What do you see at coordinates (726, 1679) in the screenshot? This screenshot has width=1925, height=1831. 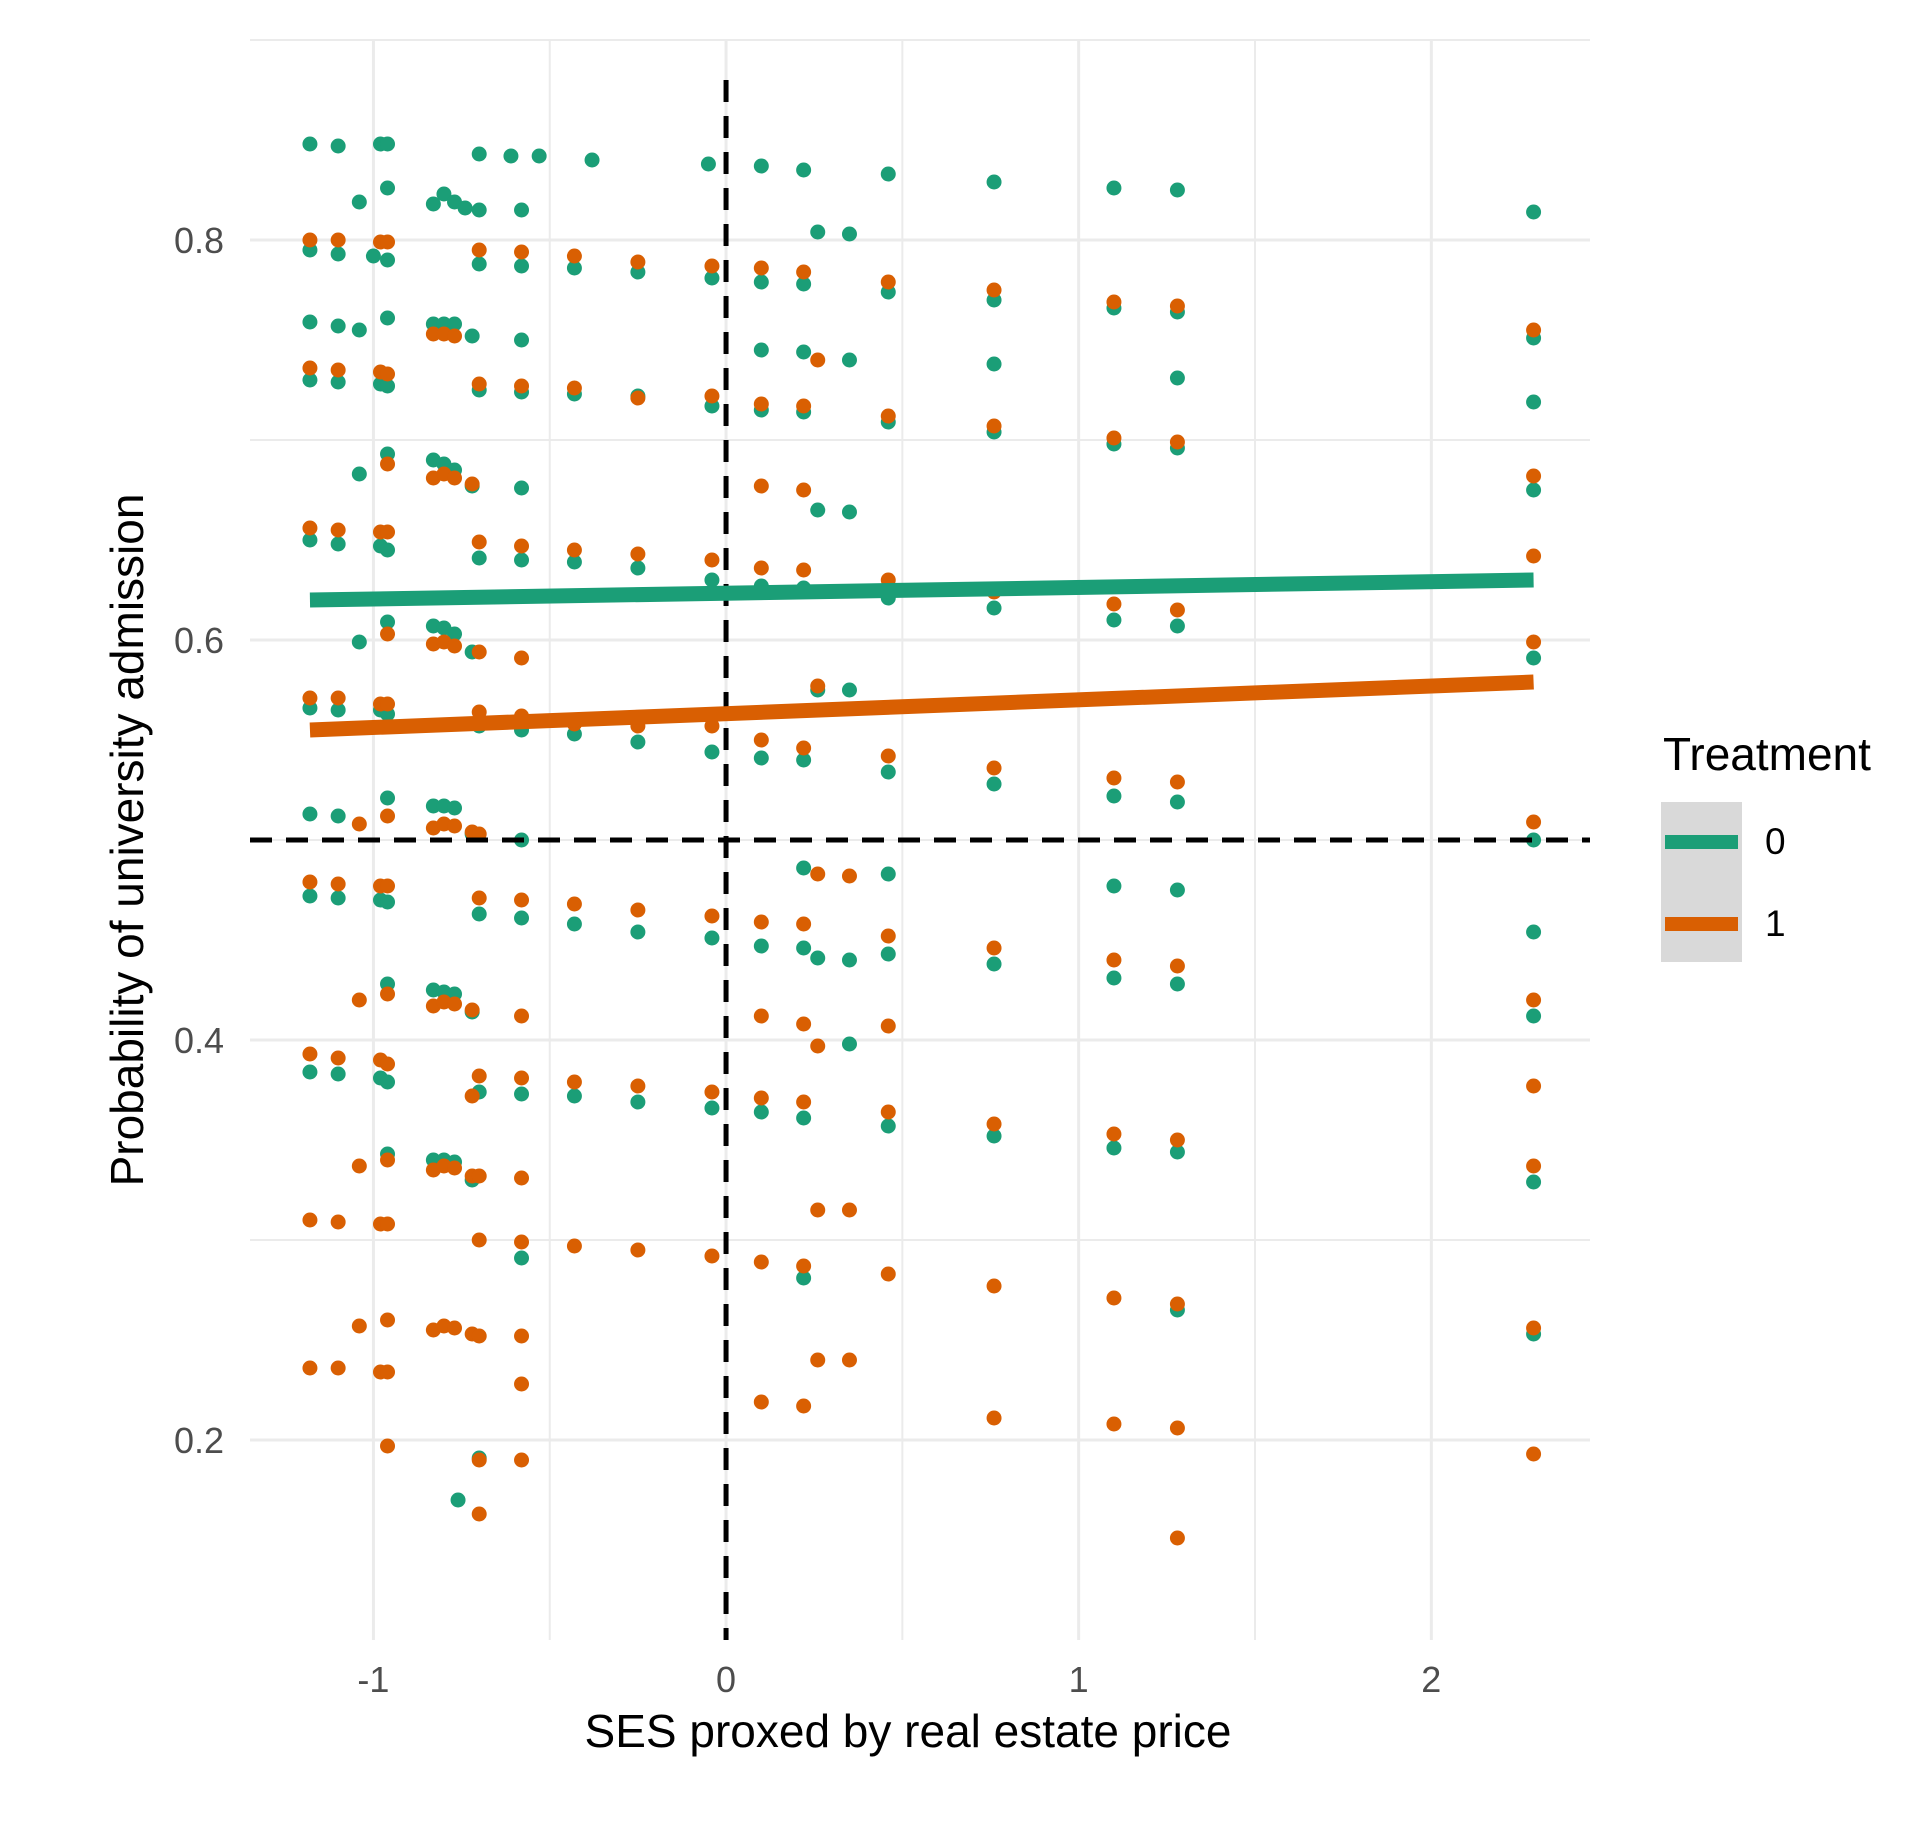 I see `x-tick-label: 0` at bounding box center [726, 1679].